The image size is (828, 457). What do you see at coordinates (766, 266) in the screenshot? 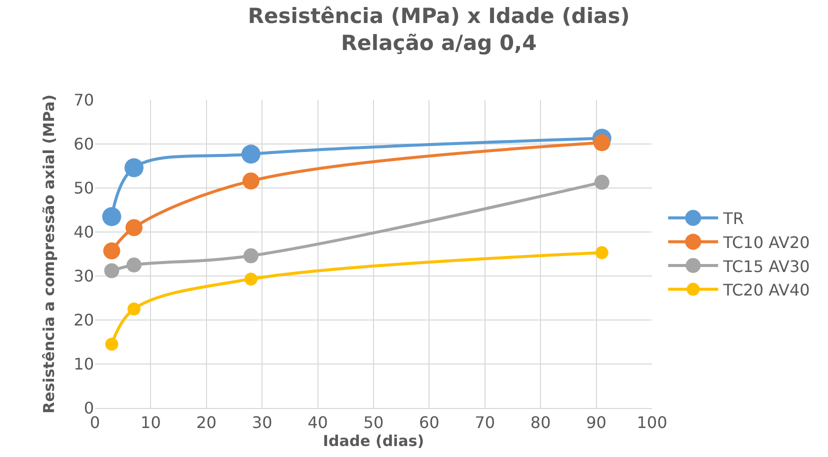
I see `legend-label: TC15 AV30` at bounding box center [766, 266].